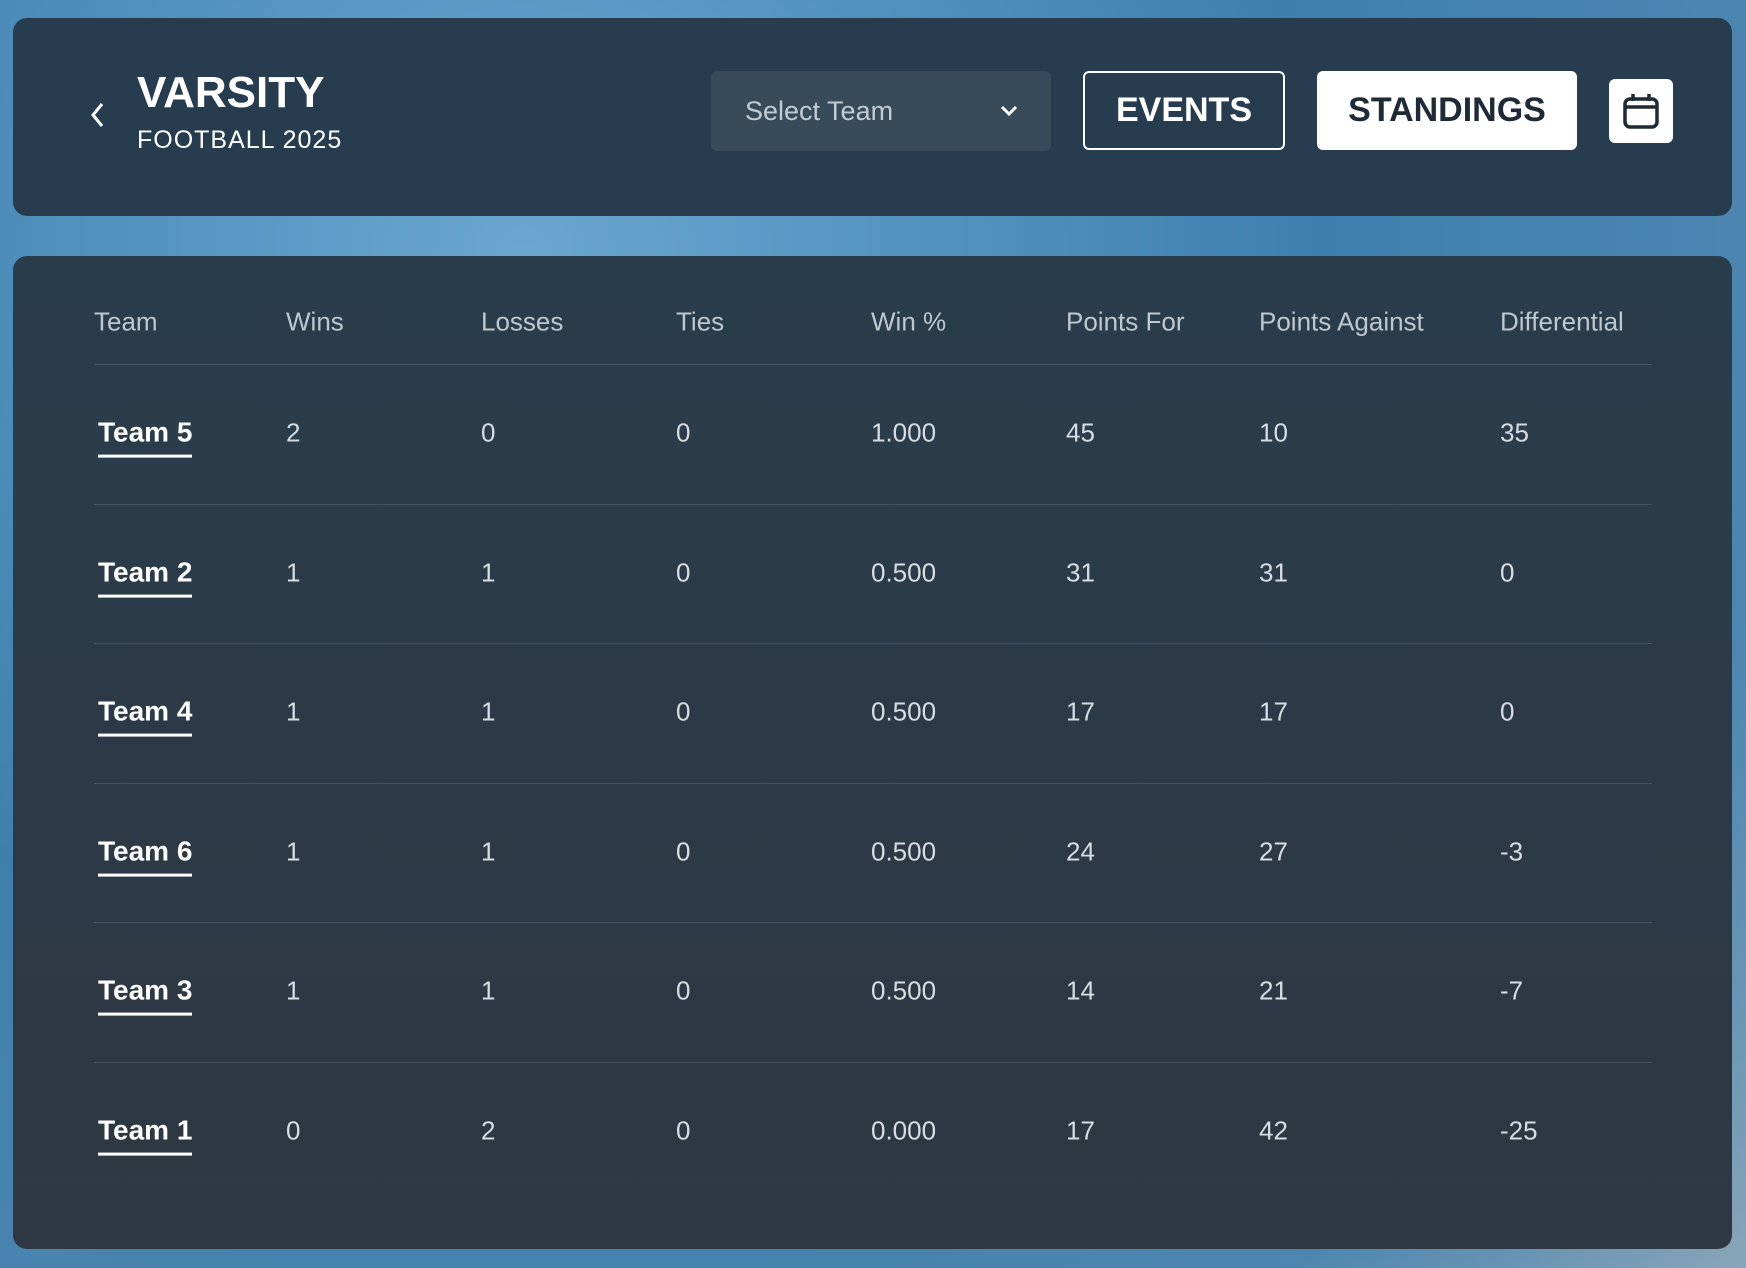  What do you see at coordinates (1273, 851) in the screenshot?
I see `table-cell: 27` at bounding box center [1273, 851].